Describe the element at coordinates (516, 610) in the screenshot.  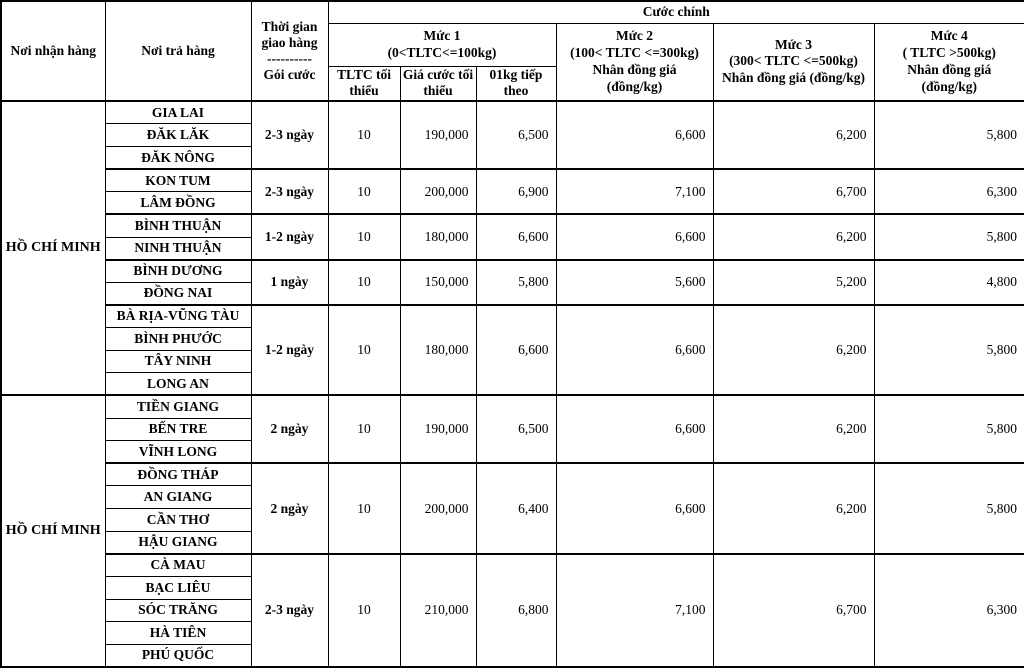
I see `next-kg-cell: 6,800` at that location.